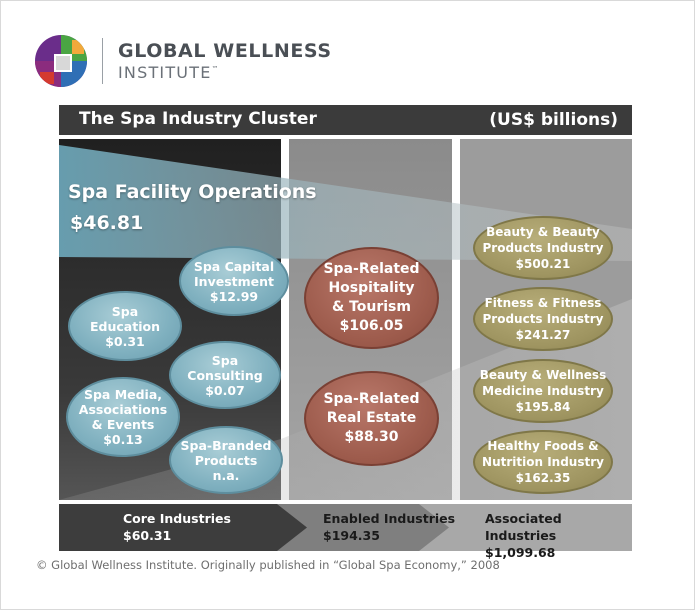 The height and width of the screenshot is (610, 695). Describe the element at coordinates (543, 303) in the screenshot. I see `ellipse-line: Fitness & Fitness` at that location.